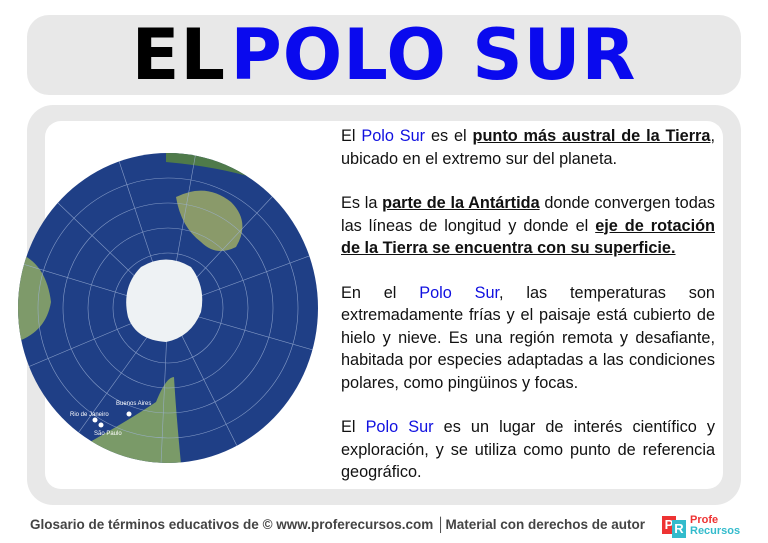 The width and height of the screenshot is (768, 543). What do you see at coordinates (362, 203) in the screenshot?
I see `text: Es la` at bounding box center [362, 203].